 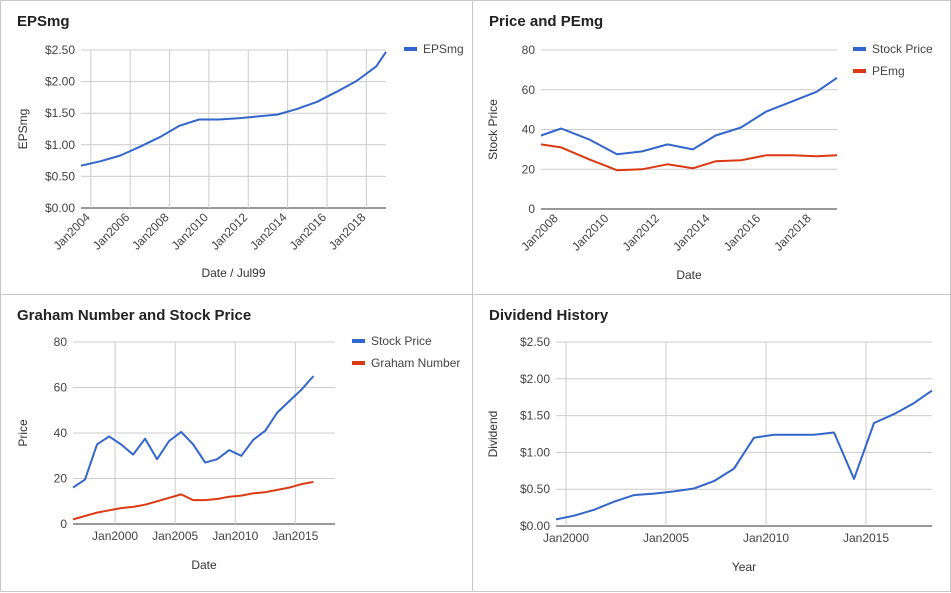 I want to click on series-line-pemg, so click(x=689, y=157).